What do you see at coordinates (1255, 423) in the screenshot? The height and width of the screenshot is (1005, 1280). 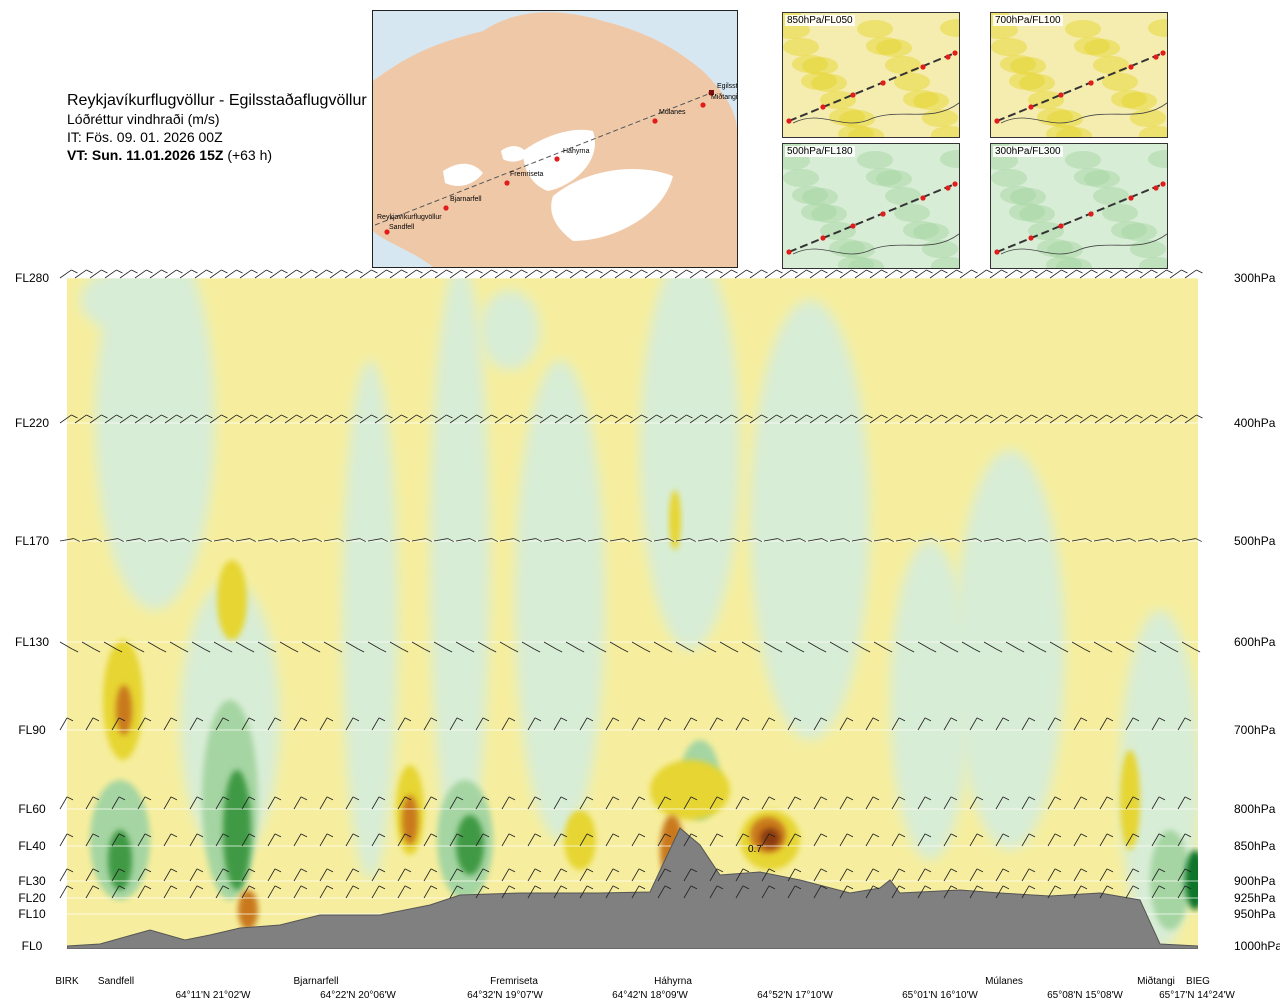 I see `pressure-level-label: 400hPa` at bounding box center [1255, 423].